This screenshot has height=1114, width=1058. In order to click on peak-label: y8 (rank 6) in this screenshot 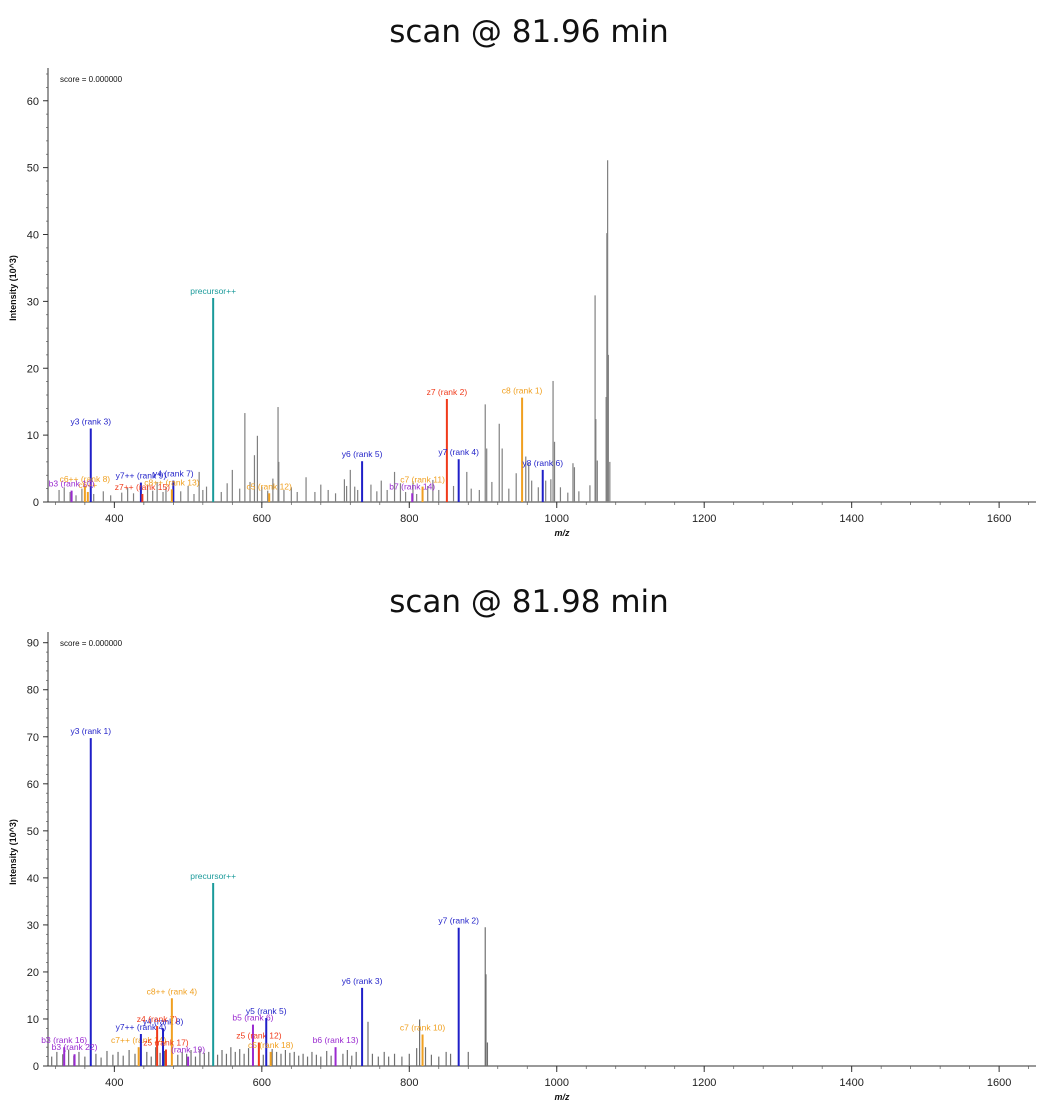, I will do `click(542, 463)`.